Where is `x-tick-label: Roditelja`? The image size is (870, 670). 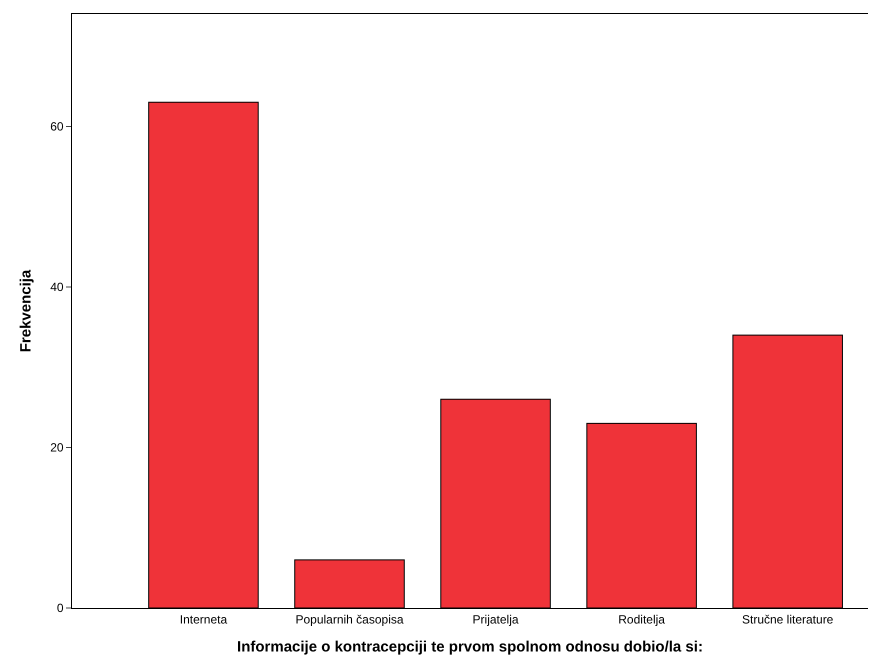
x-tick-label: Roditelja is located at coordinates (642, 619).